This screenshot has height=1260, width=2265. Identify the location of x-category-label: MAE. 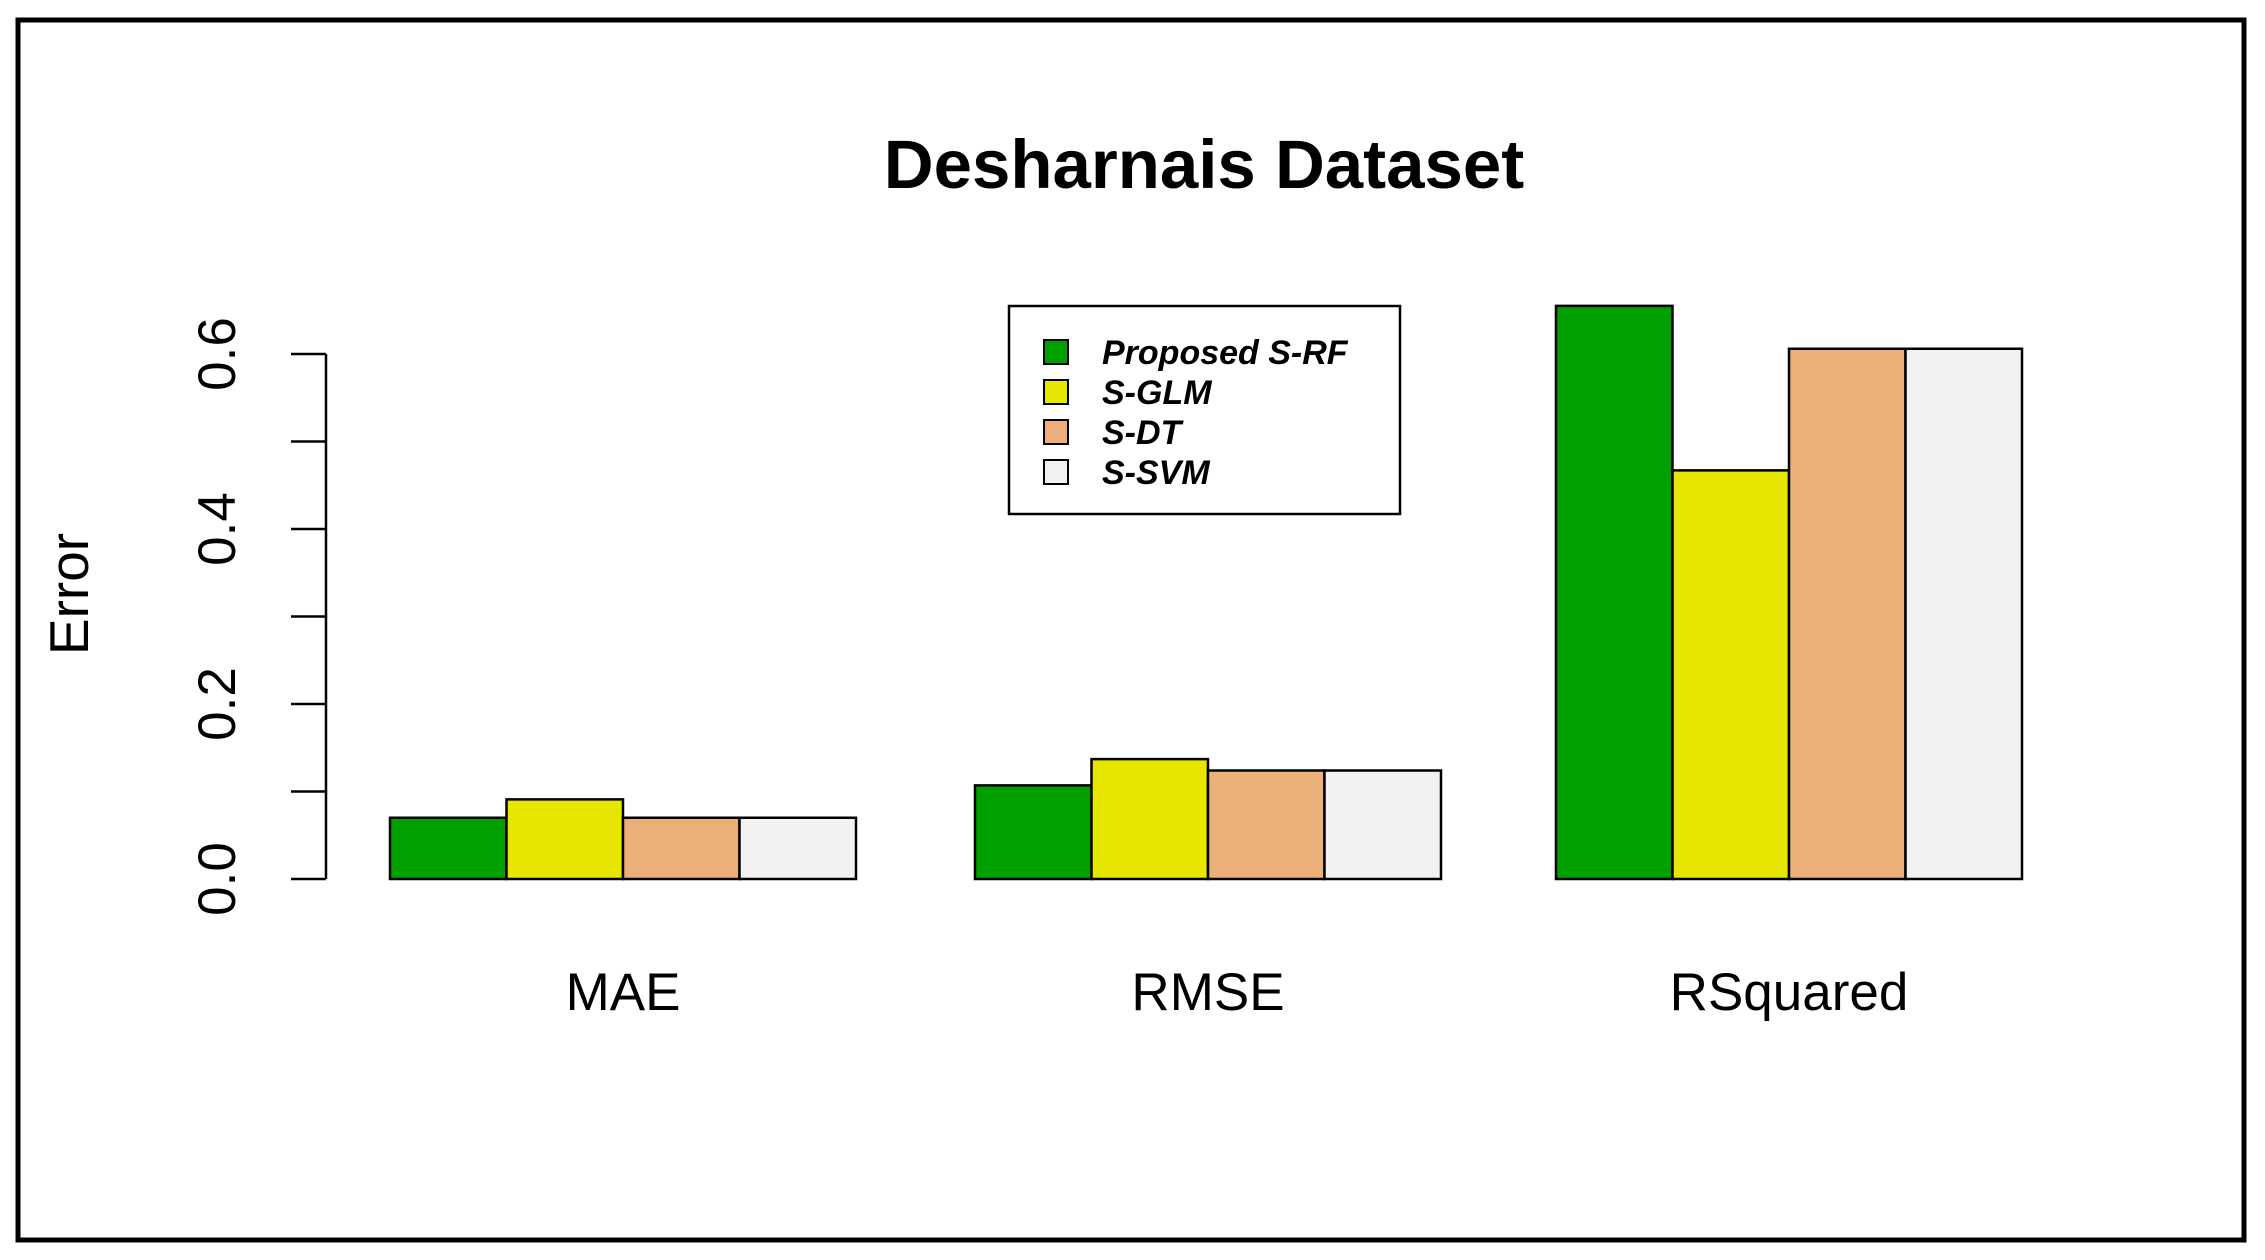
(623, 992).